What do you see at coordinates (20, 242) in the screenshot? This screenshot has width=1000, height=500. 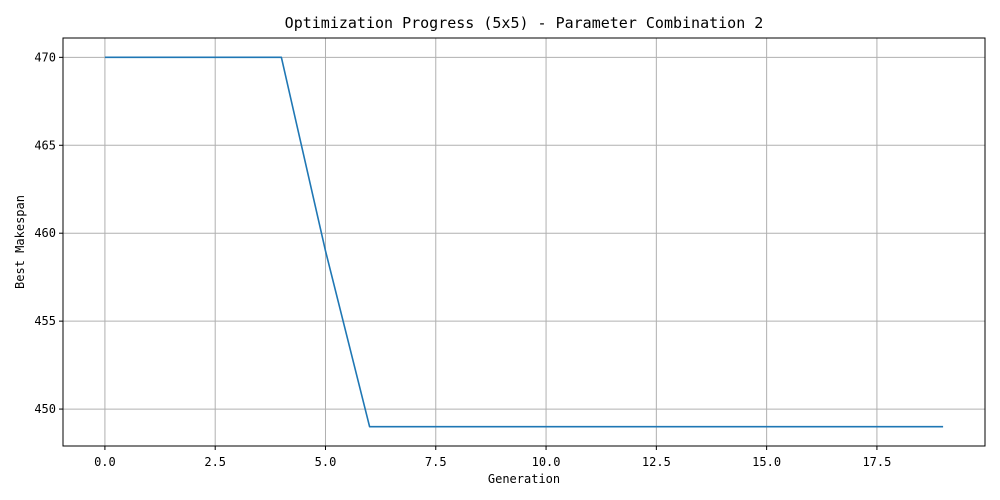 I see `y-axis-label: Best Makespan` at bounding box center [20, 242].